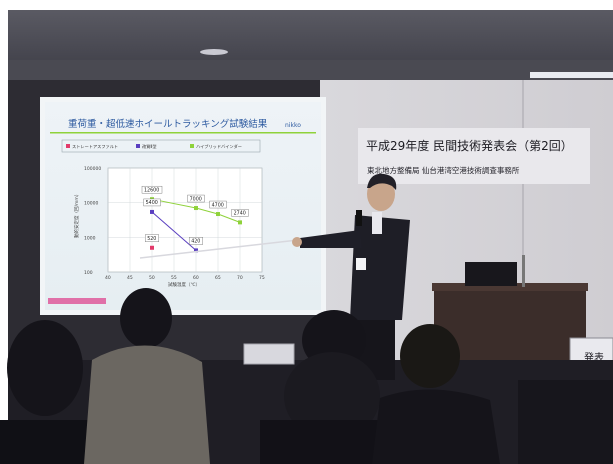  I want to click on projector, so click(269, 354).